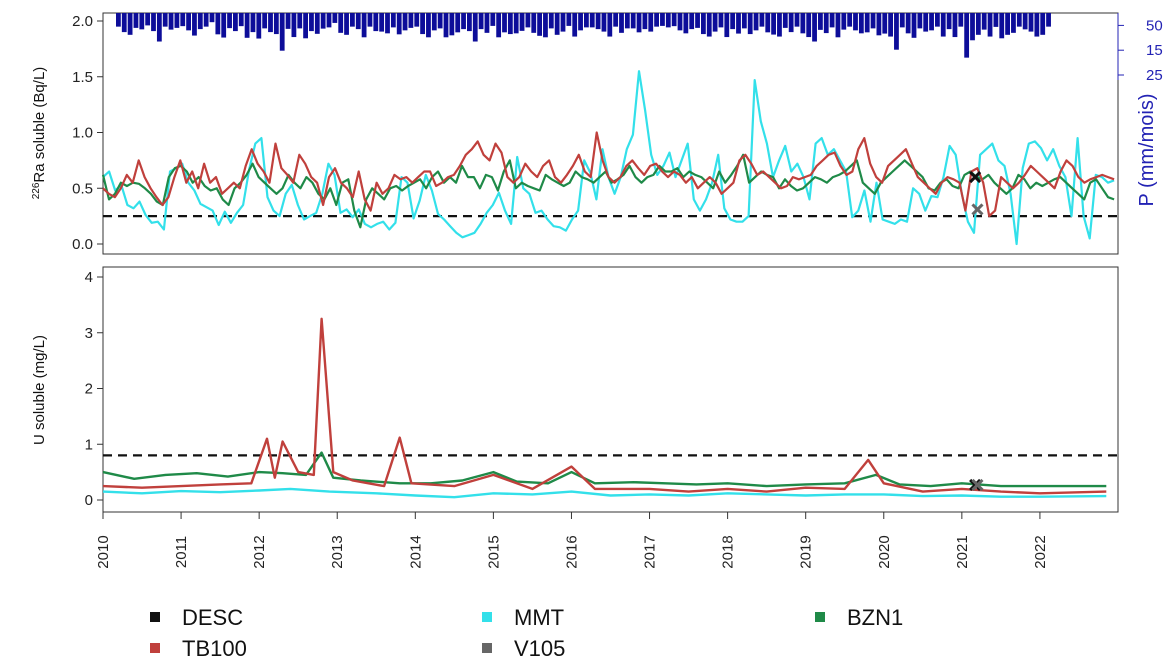 This screenshot has height=666, width=1163. What do you see at coordinates (539, 648) in the screenshot?
I see `legend-label: V105` at bounding box center [539, 648].